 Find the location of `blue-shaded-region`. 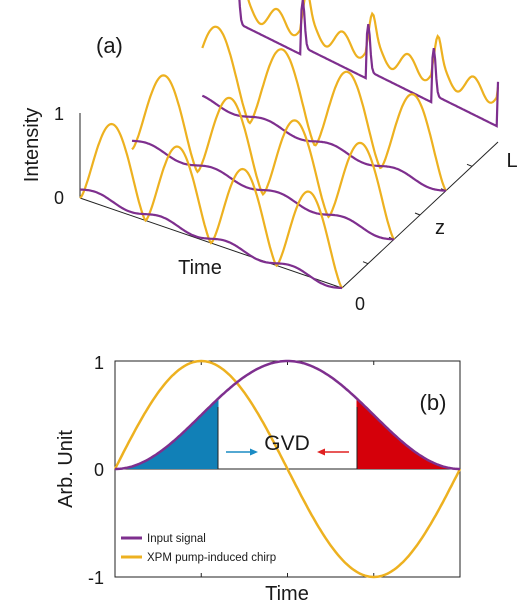

blue-shaded-region is located at coordinates (167, 433).